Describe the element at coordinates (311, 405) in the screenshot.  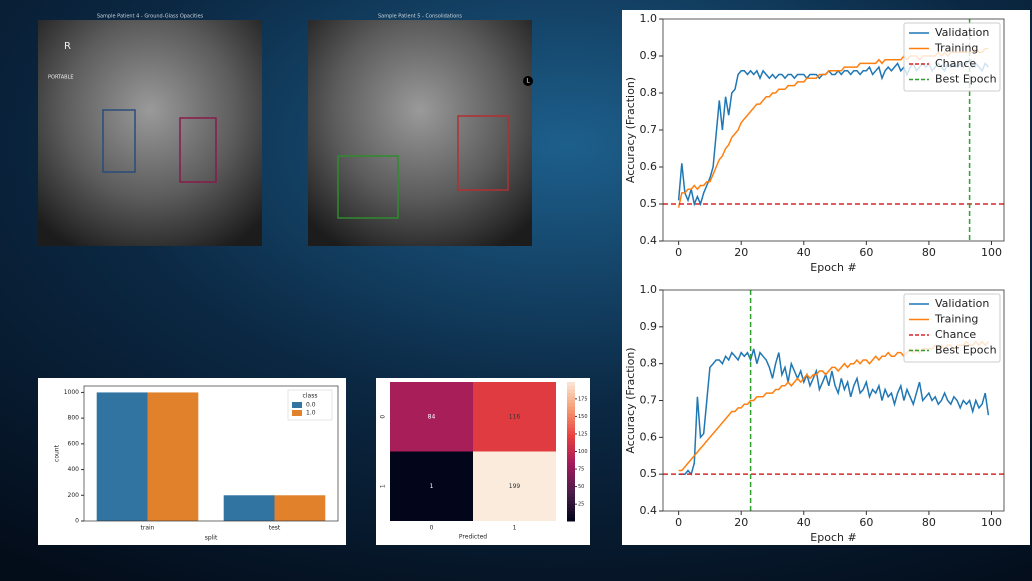
I see `legend-label: 0.0` at that location.